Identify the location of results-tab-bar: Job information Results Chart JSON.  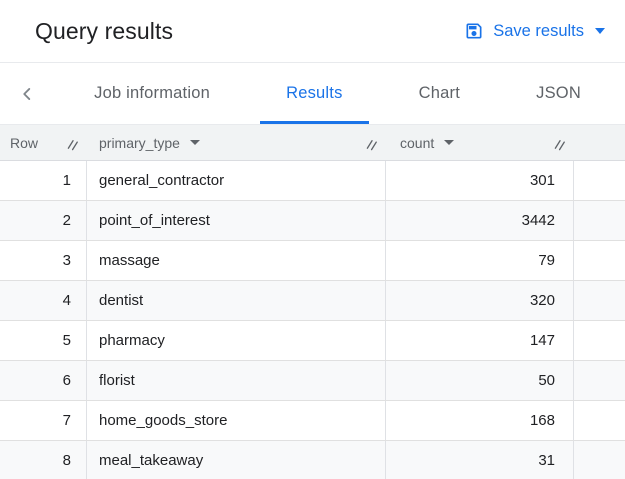
(312, 93).